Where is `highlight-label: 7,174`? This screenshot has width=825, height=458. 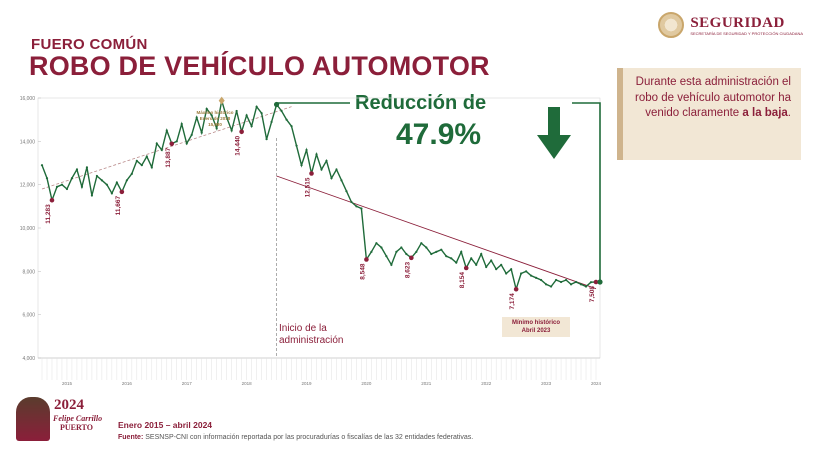
highlight-label: 7,174 is located at coordinates (512, 301).